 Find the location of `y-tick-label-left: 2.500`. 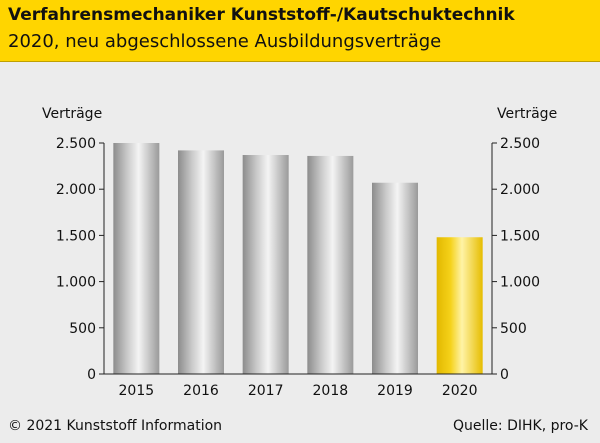

y-tick-label-left: 2.500 is located at coordinates (76, 144).